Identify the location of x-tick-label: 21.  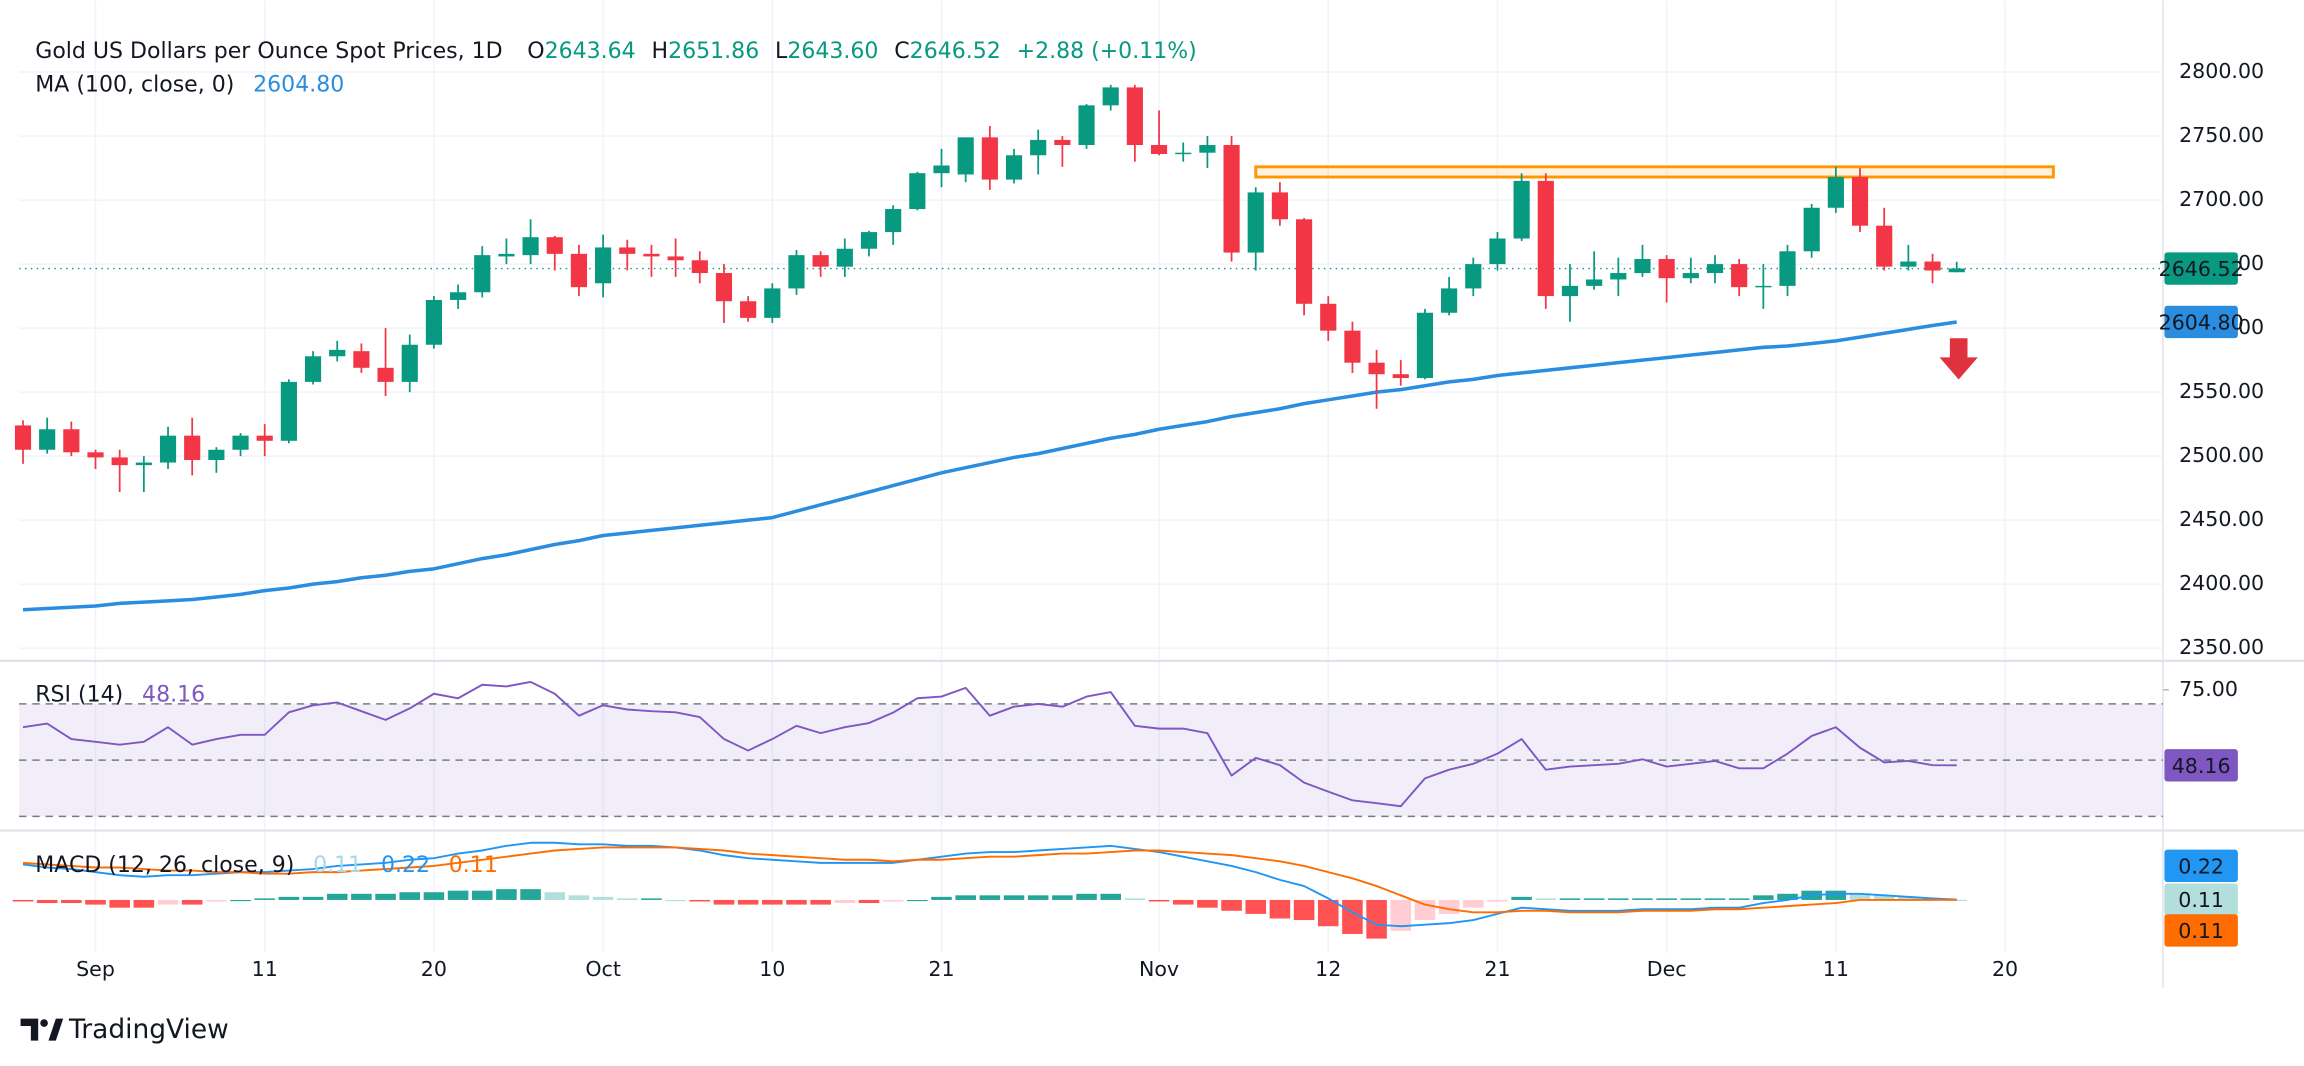
(1497, 969).